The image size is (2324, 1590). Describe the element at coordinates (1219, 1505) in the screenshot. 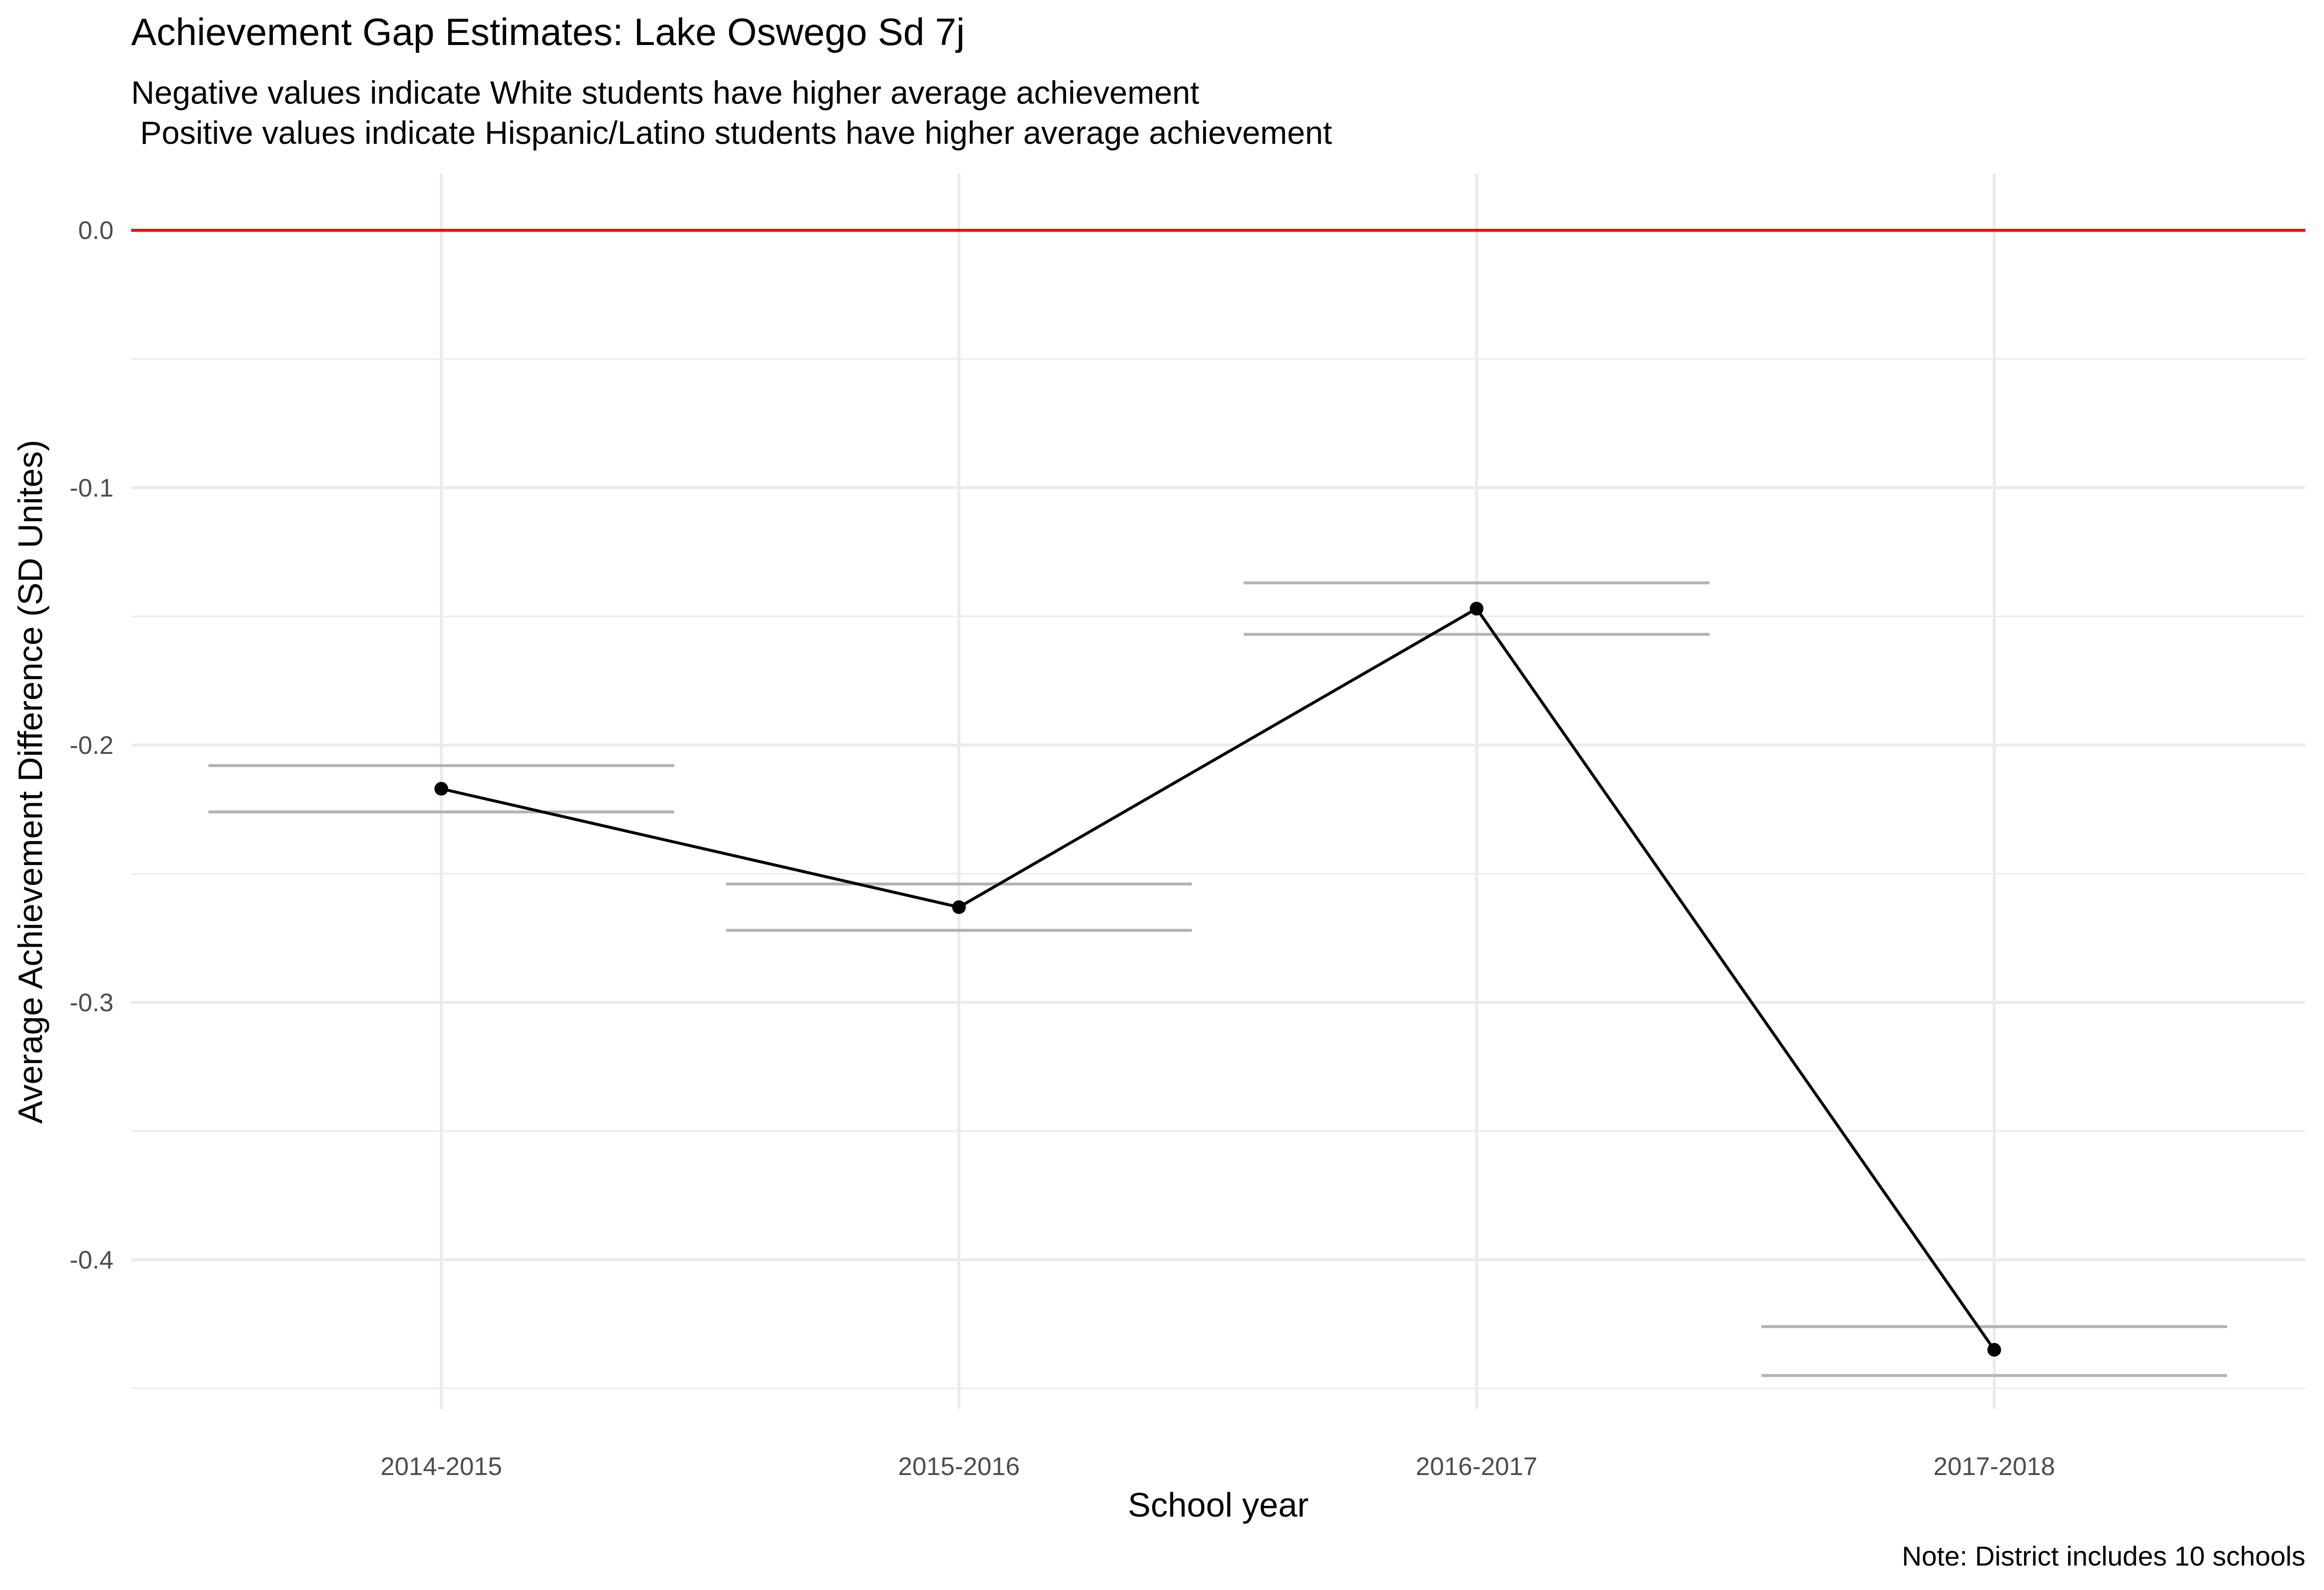

I see `x-axis-title: School year` at that location.